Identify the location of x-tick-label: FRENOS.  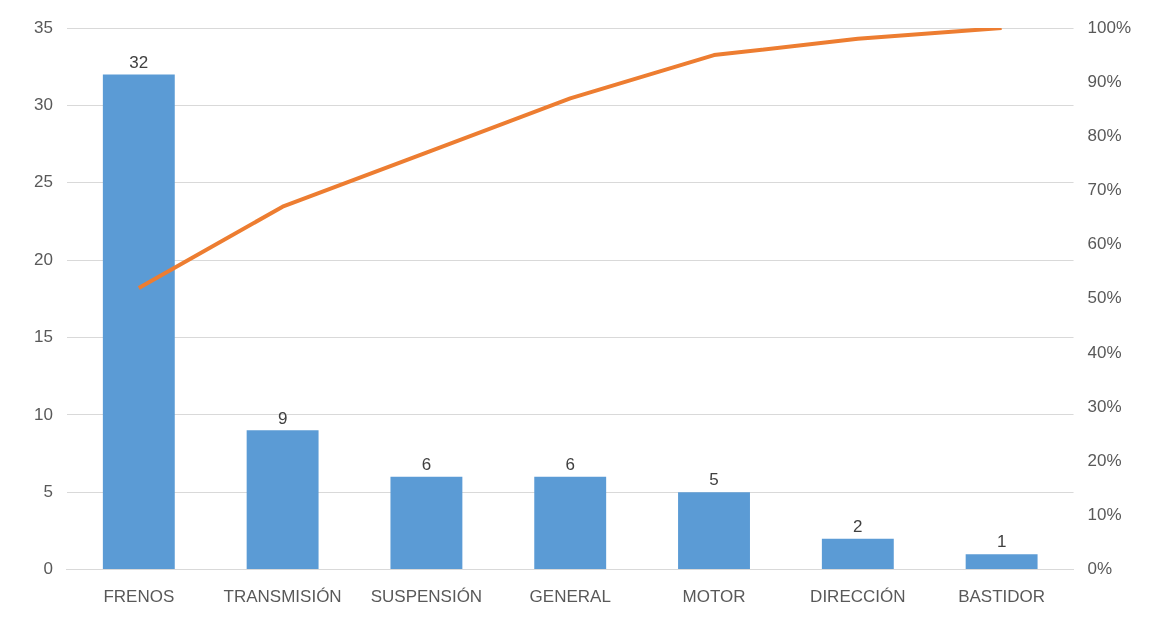
(139, 597).